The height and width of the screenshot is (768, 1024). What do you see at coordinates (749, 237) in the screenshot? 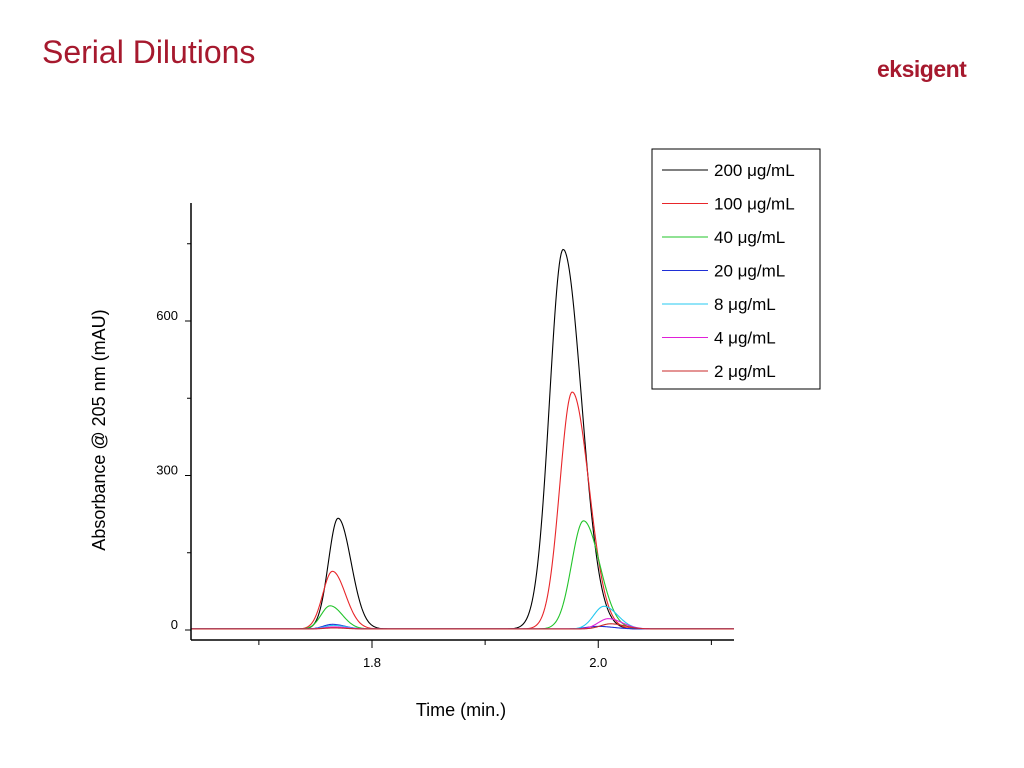
I see `legend-label-2: 40 μg/mL` at bounding box center [749, 237].